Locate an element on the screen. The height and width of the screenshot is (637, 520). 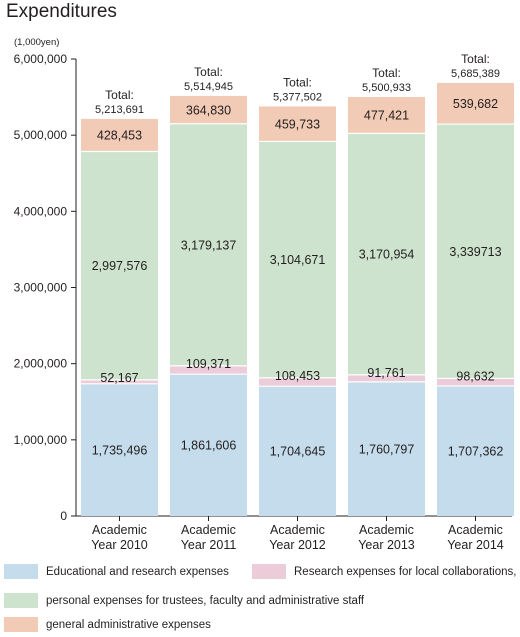
x-tick-label: Year 2014 is located at coordinates (475, 545).